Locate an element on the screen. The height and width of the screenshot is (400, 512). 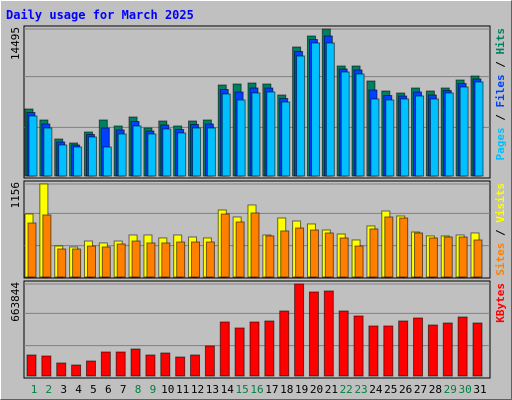
x-tick-label: 22 is located at coordinates (346, 389).